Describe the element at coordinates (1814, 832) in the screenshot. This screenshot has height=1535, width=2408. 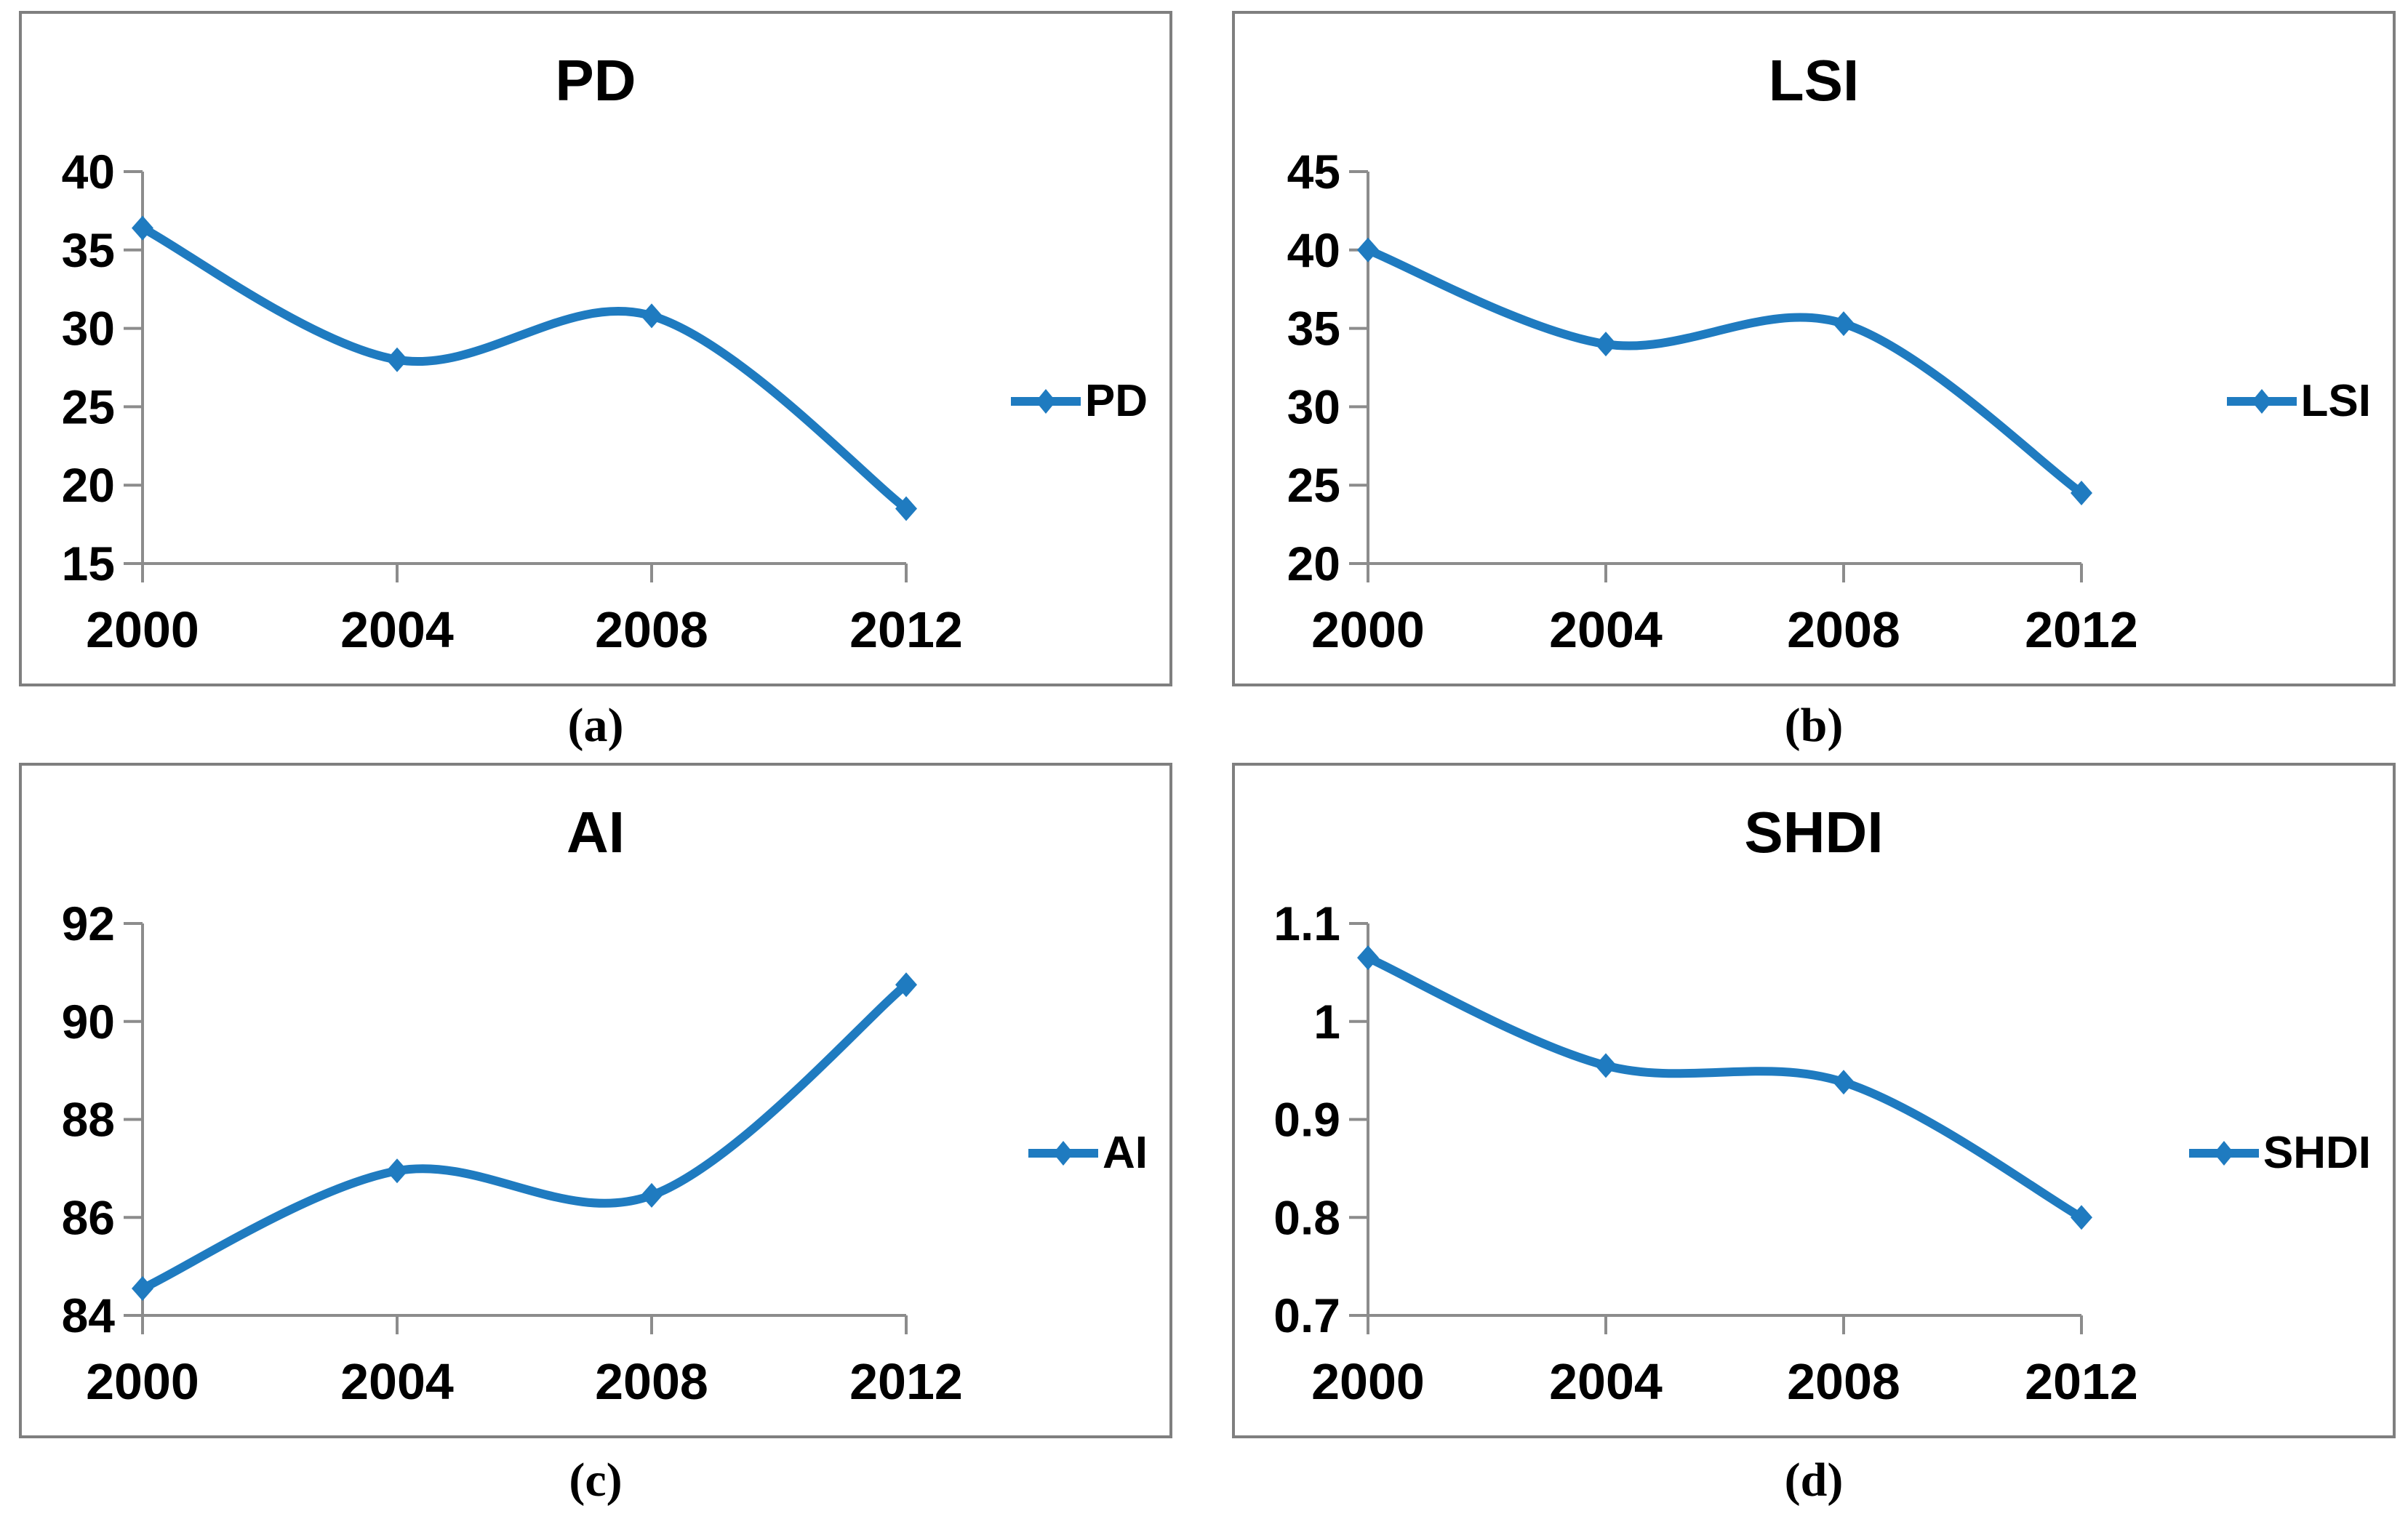
I see `chart-title-shdi: SHDI` at that location.